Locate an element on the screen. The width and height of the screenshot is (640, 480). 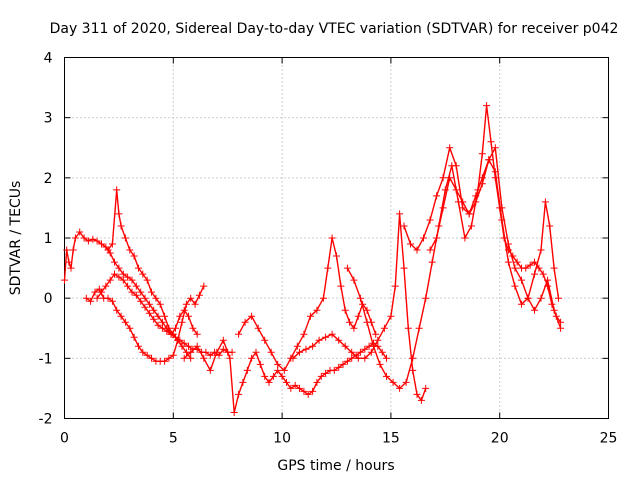
y-tick-label: 4 is located at coordinates (48, 59).